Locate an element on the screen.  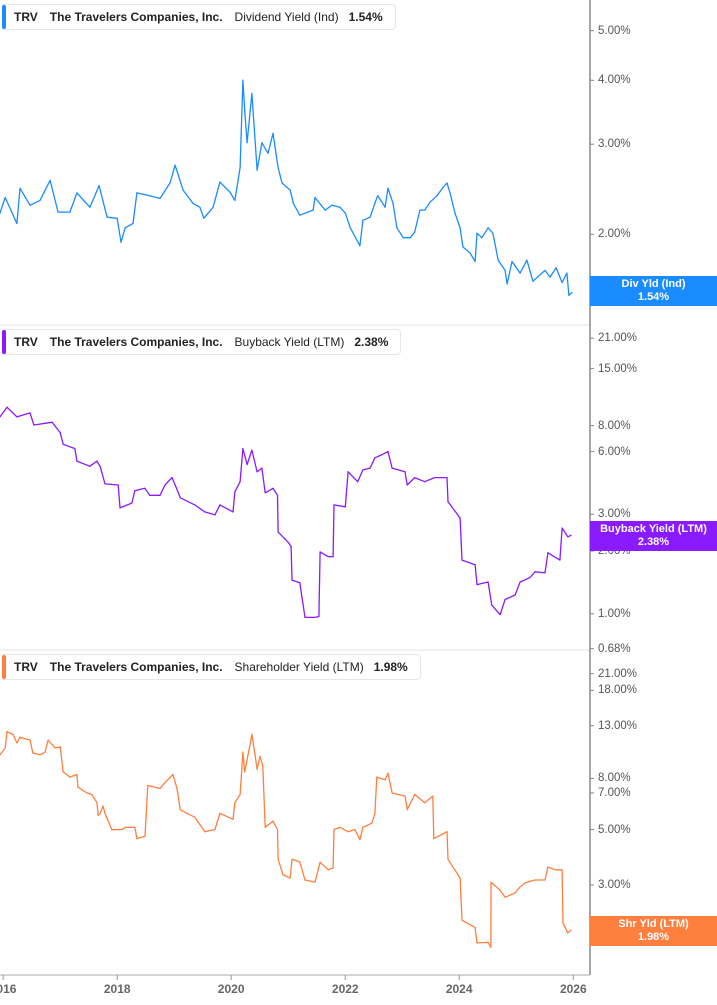
series-color-bar is located at coordinates (4, 17).